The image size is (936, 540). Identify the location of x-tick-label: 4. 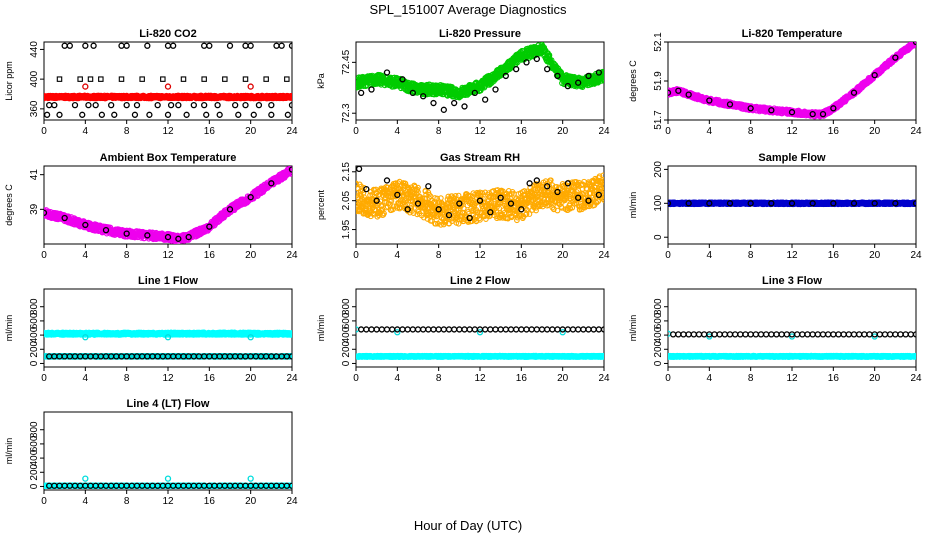
(86, 255).